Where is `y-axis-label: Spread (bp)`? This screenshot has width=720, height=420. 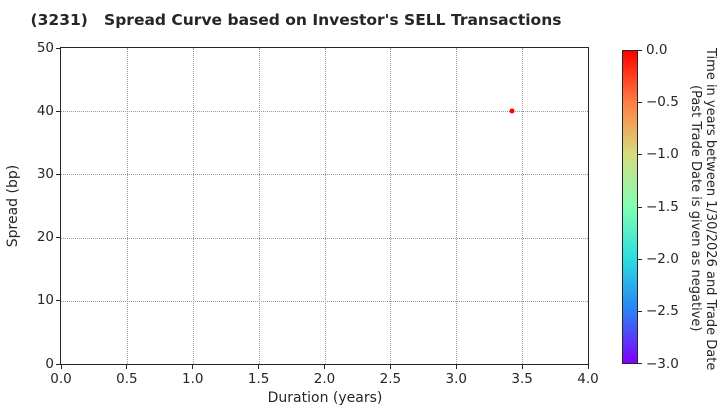 y-axis-label: Spread (bp) is located at coordinates (13, 206).